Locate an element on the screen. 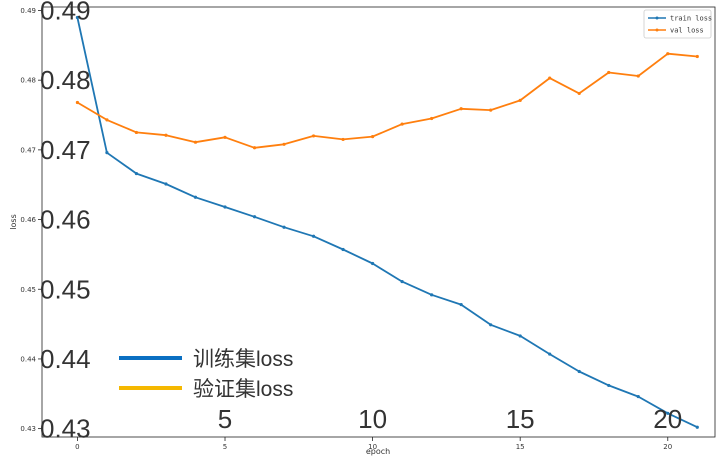 The width and height of the screenshot is (723, 456). y-tick-label: 0.45 is located at coordinates (28, 290).